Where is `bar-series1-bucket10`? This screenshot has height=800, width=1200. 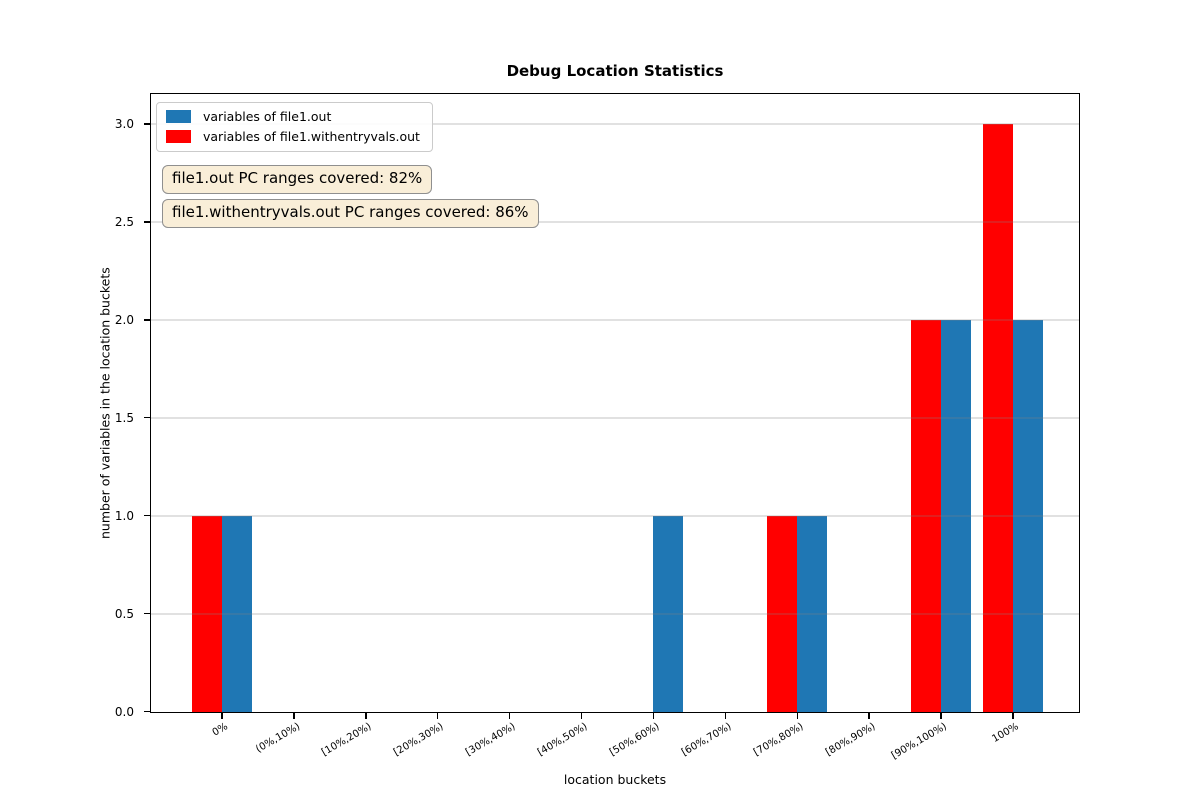
bar-series1-bucket10 is located at coordinates (925, 516).